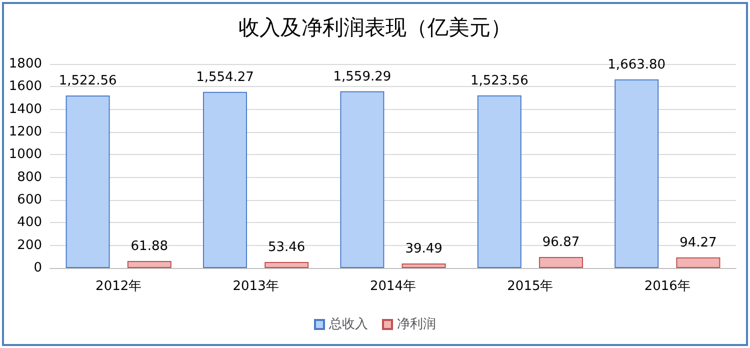 Image resolution: width=750 pixels, height=348 pixels. What do you see at coordinates (667, 286) in the screenshot?
I see `x-tick-label: 2016年` at bounding box center [667, 286].